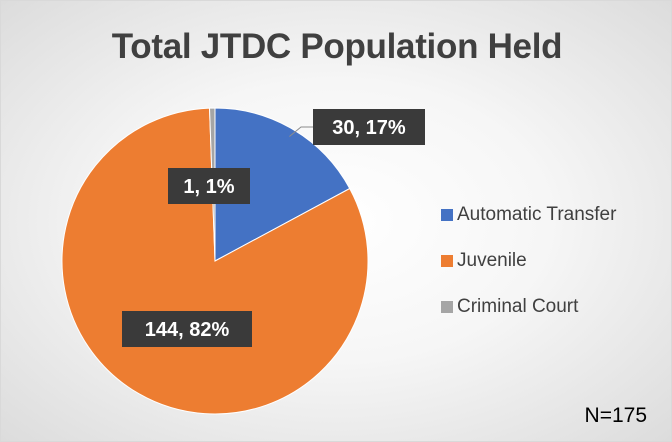 The image size is (672, 442). I want to click on pie-slice-automatic-transfer, so click(282, 184).